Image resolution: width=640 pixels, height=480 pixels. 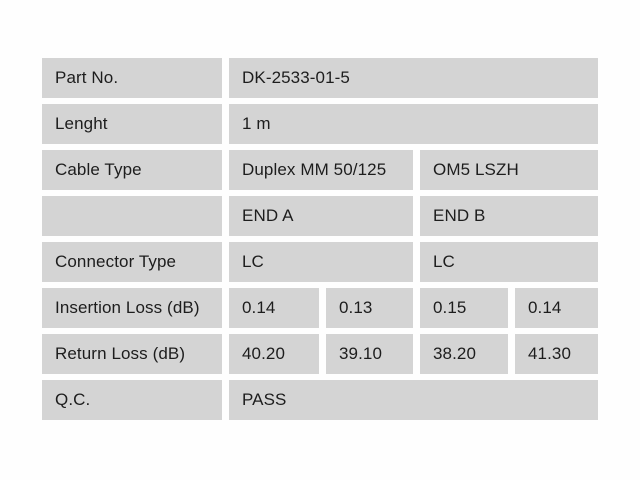 I want to click on end-a-header: END A, so click(x=321, y=216).